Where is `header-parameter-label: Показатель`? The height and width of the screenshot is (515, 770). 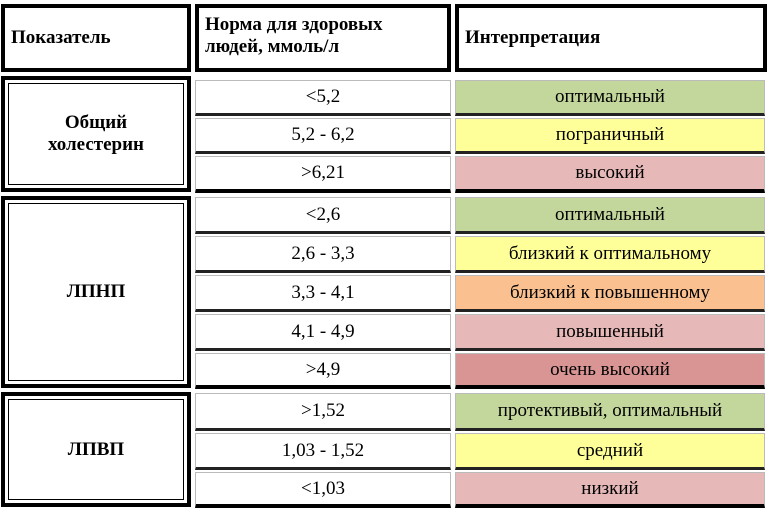
header-parameter-label: Показатель is located at coordinates (61, 37).